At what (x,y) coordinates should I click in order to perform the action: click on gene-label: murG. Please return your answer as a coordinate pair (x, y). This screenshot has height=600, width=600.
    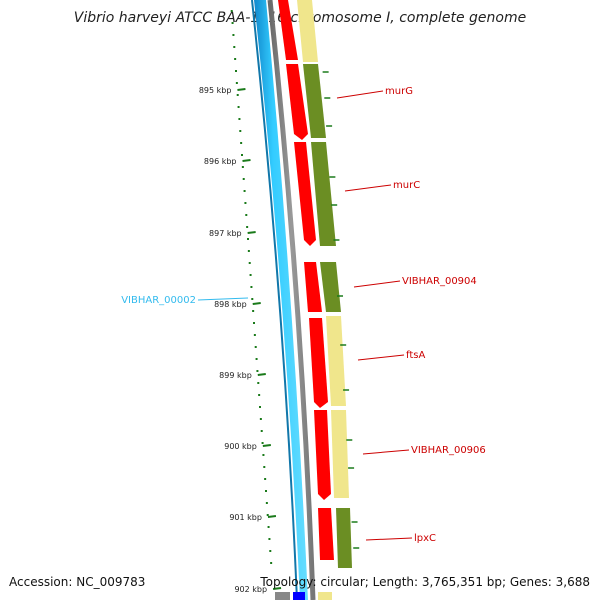
    Looking at the image, I should click on (399, 91).